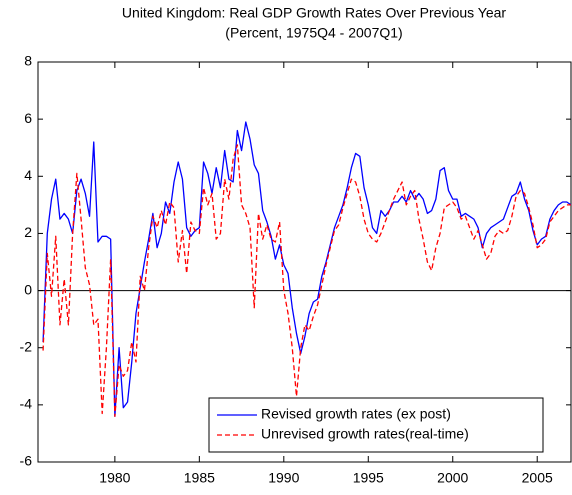  What do you see at coordinates (452, 478) in the screenshot?
I see `x-tick-label: 2000` at bounding box center [452, 478].